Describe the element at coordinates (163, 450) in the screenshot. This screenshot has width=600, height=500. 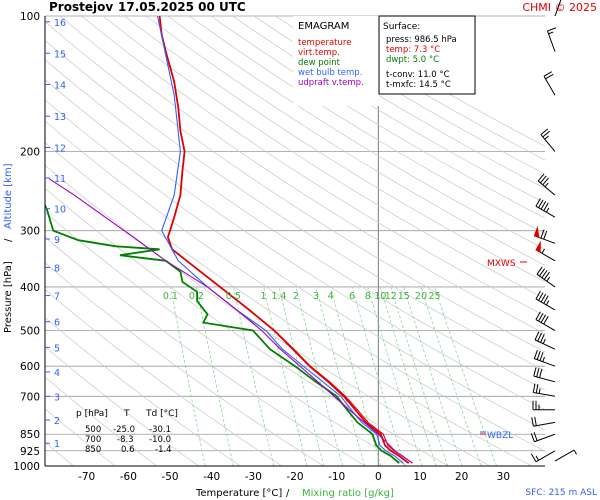
I see `table-cell: -1.4` at that location.